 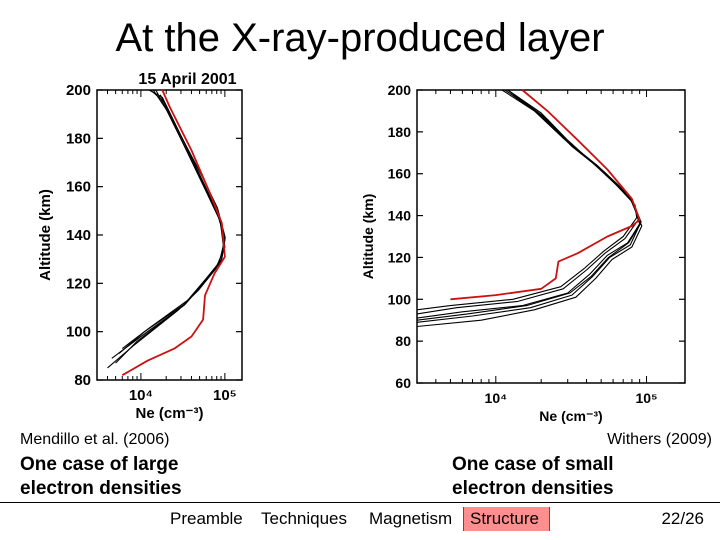 What do you see at coordinates (400, 132) in the screenshot?
I see `right-ytick-label: 180` at bounding box center [400, 132].